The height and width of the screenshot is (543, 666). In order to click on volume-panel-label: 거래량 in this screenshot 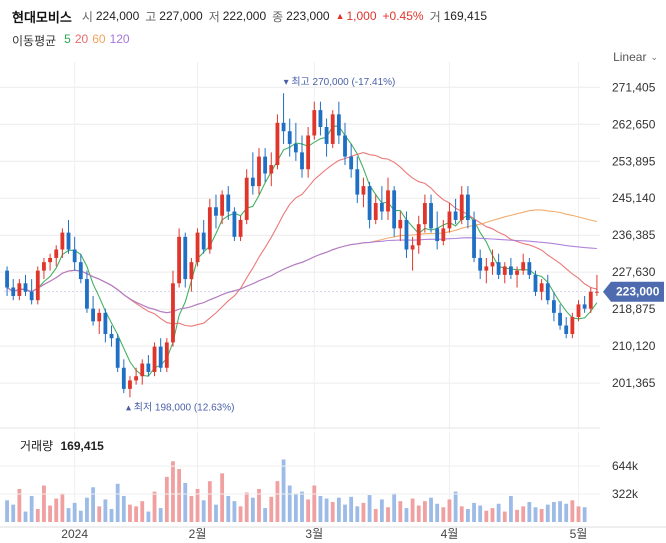, I will do `click(37, 446)`.